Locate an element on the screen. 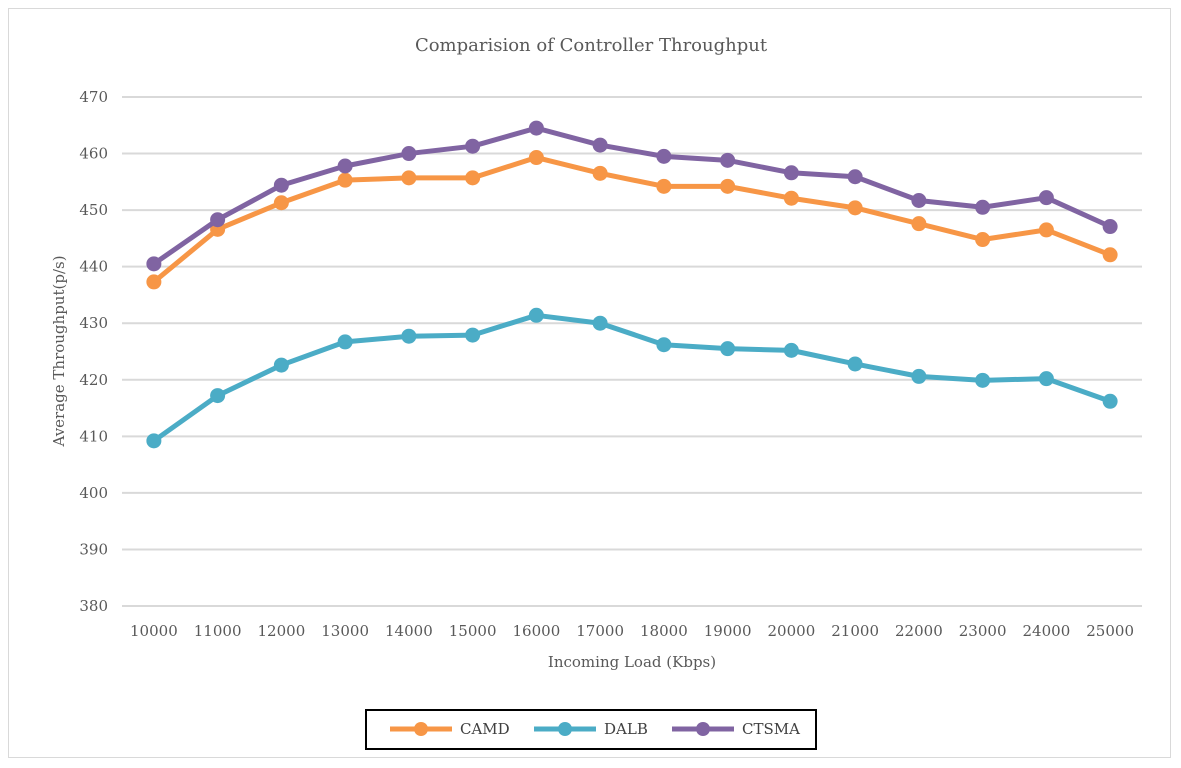 The width and height of the screenshot is (1181, 768). legend: CAMD DALB CTSMA is located at coordinates (591, 729).